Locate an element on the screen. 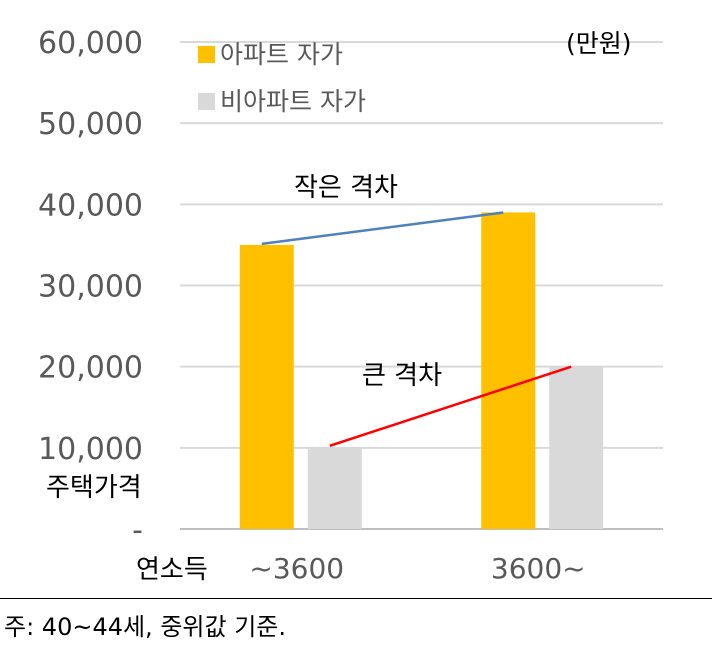  x-tick-labels: ~3600 3600~ is located at coordinates (417, 568).